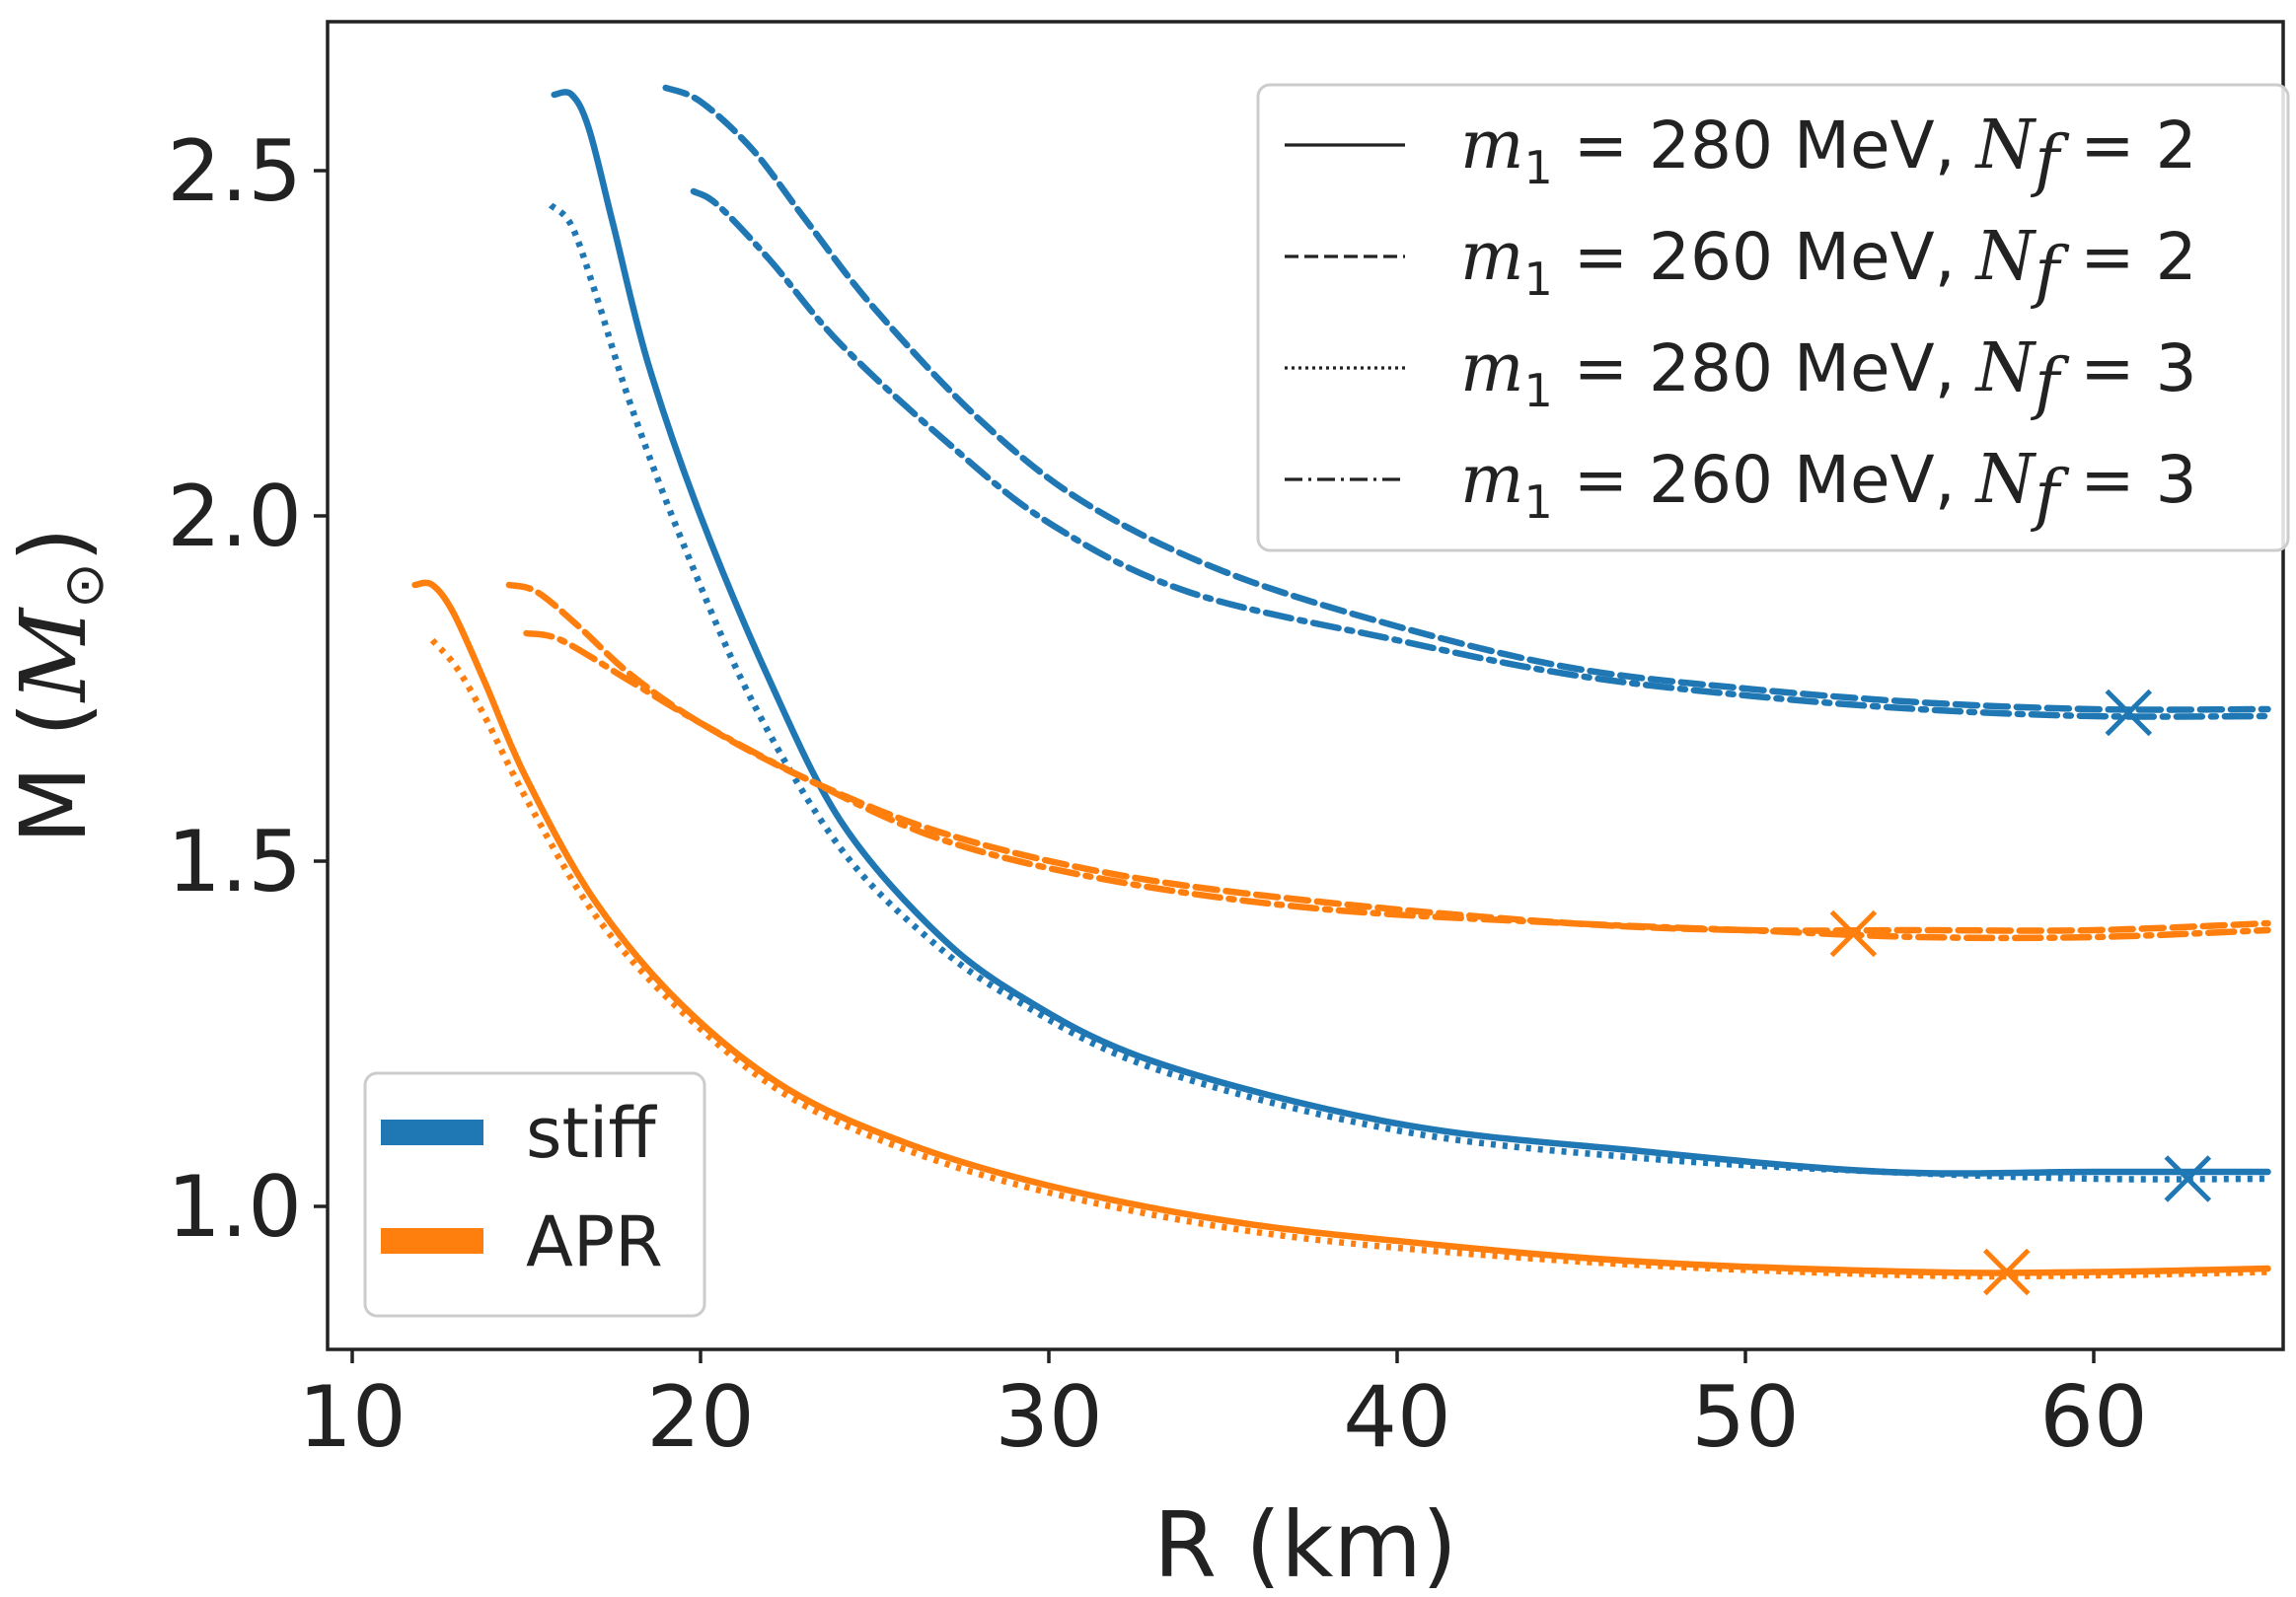 The image size is (2296, 1597). I want to click on x-tick-label: 60, so click(2093, 1417).